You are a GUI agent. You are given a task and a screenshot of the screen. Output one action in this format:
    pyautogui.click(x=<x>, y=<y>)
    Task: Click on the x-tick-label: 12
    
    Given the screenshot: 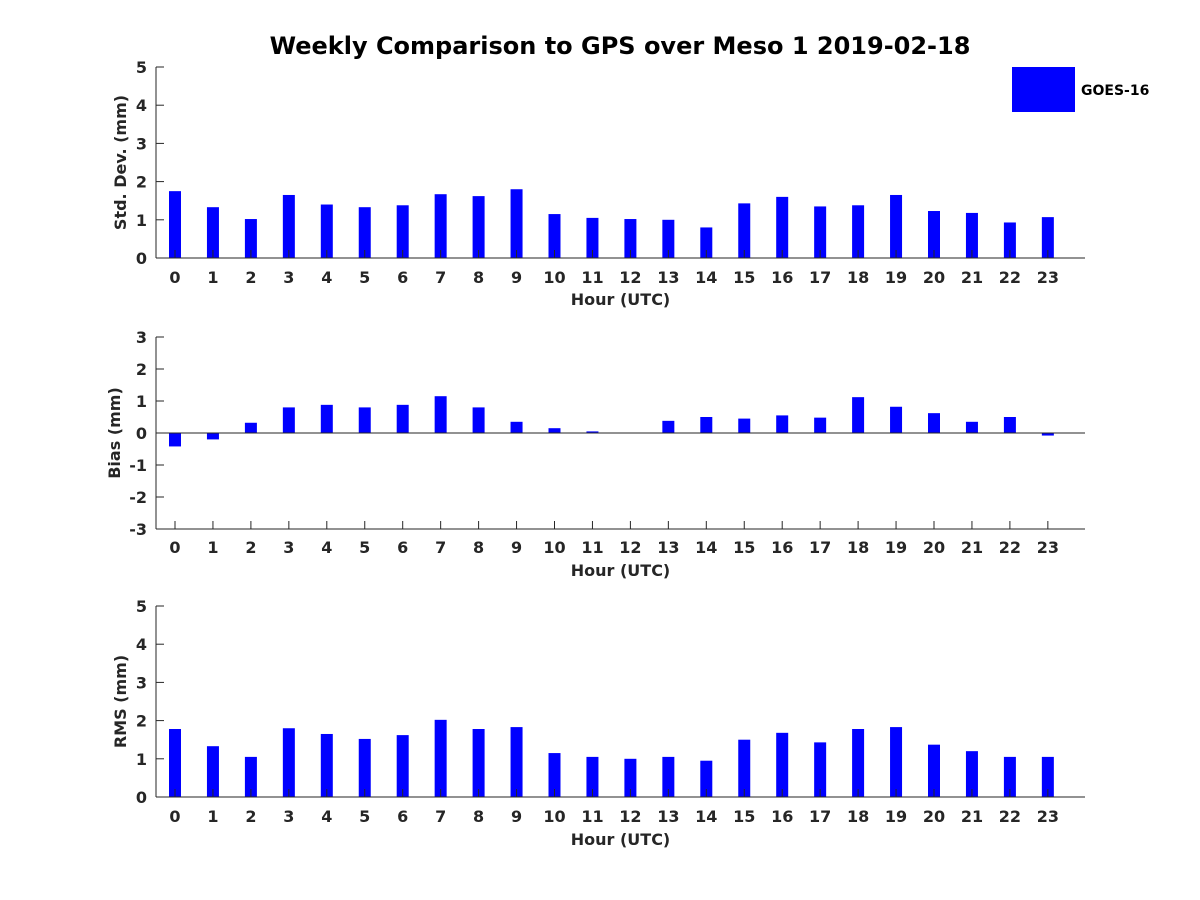 What is the action you would take?
    pyautogui.click(x=630, y=816)
    